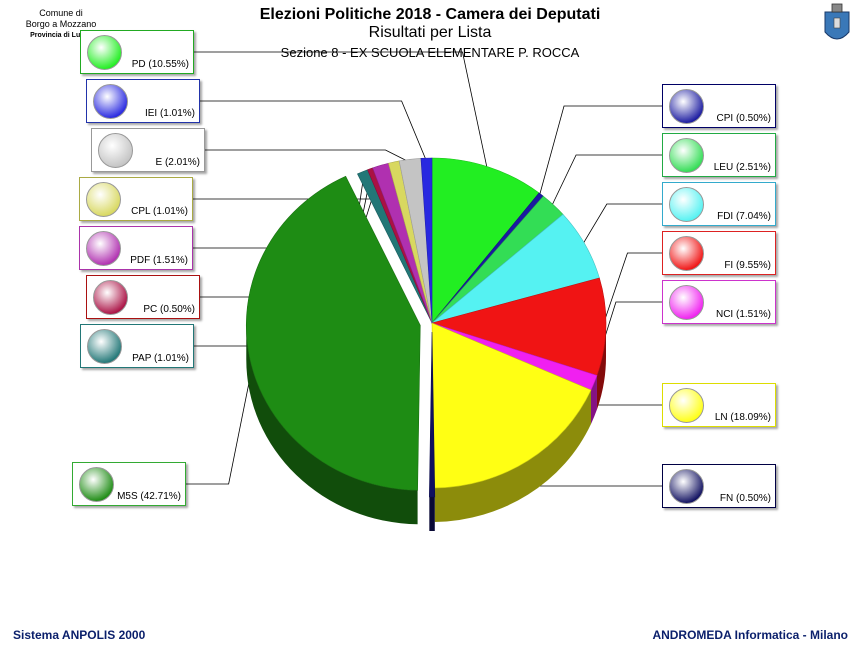  Describe the element at coordinates (747, 265) in the screenshot. I see `legend-label-fi: FI (9.55%)` at that location.